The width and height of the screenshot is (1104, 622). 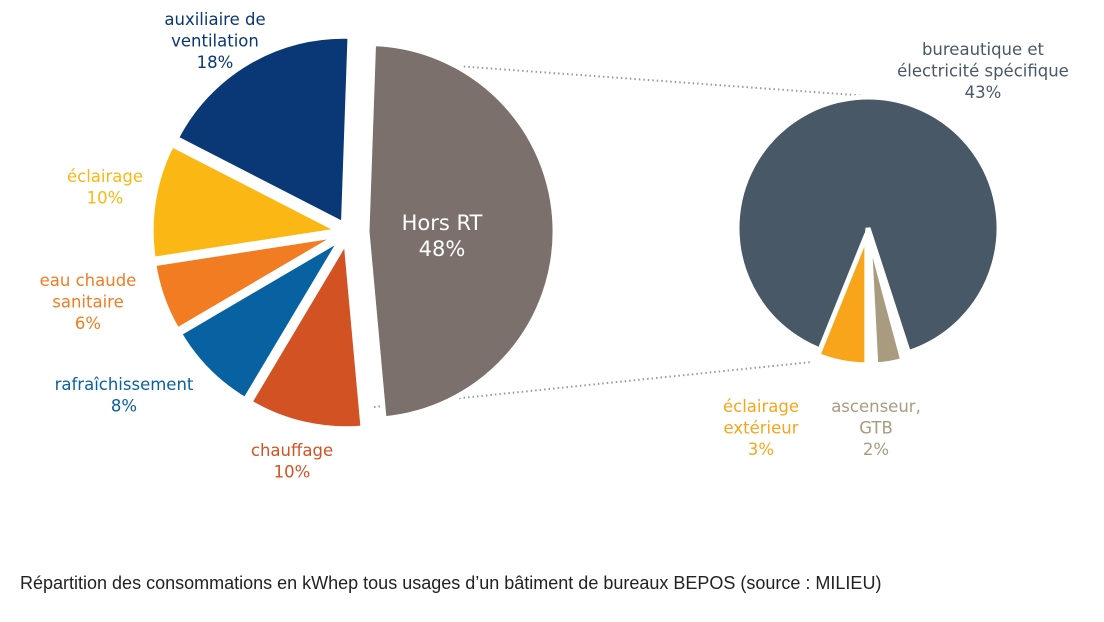 I want to click on slice-rafraichissement-label: rafraîchissement 8%, so click(x=124, y=395).